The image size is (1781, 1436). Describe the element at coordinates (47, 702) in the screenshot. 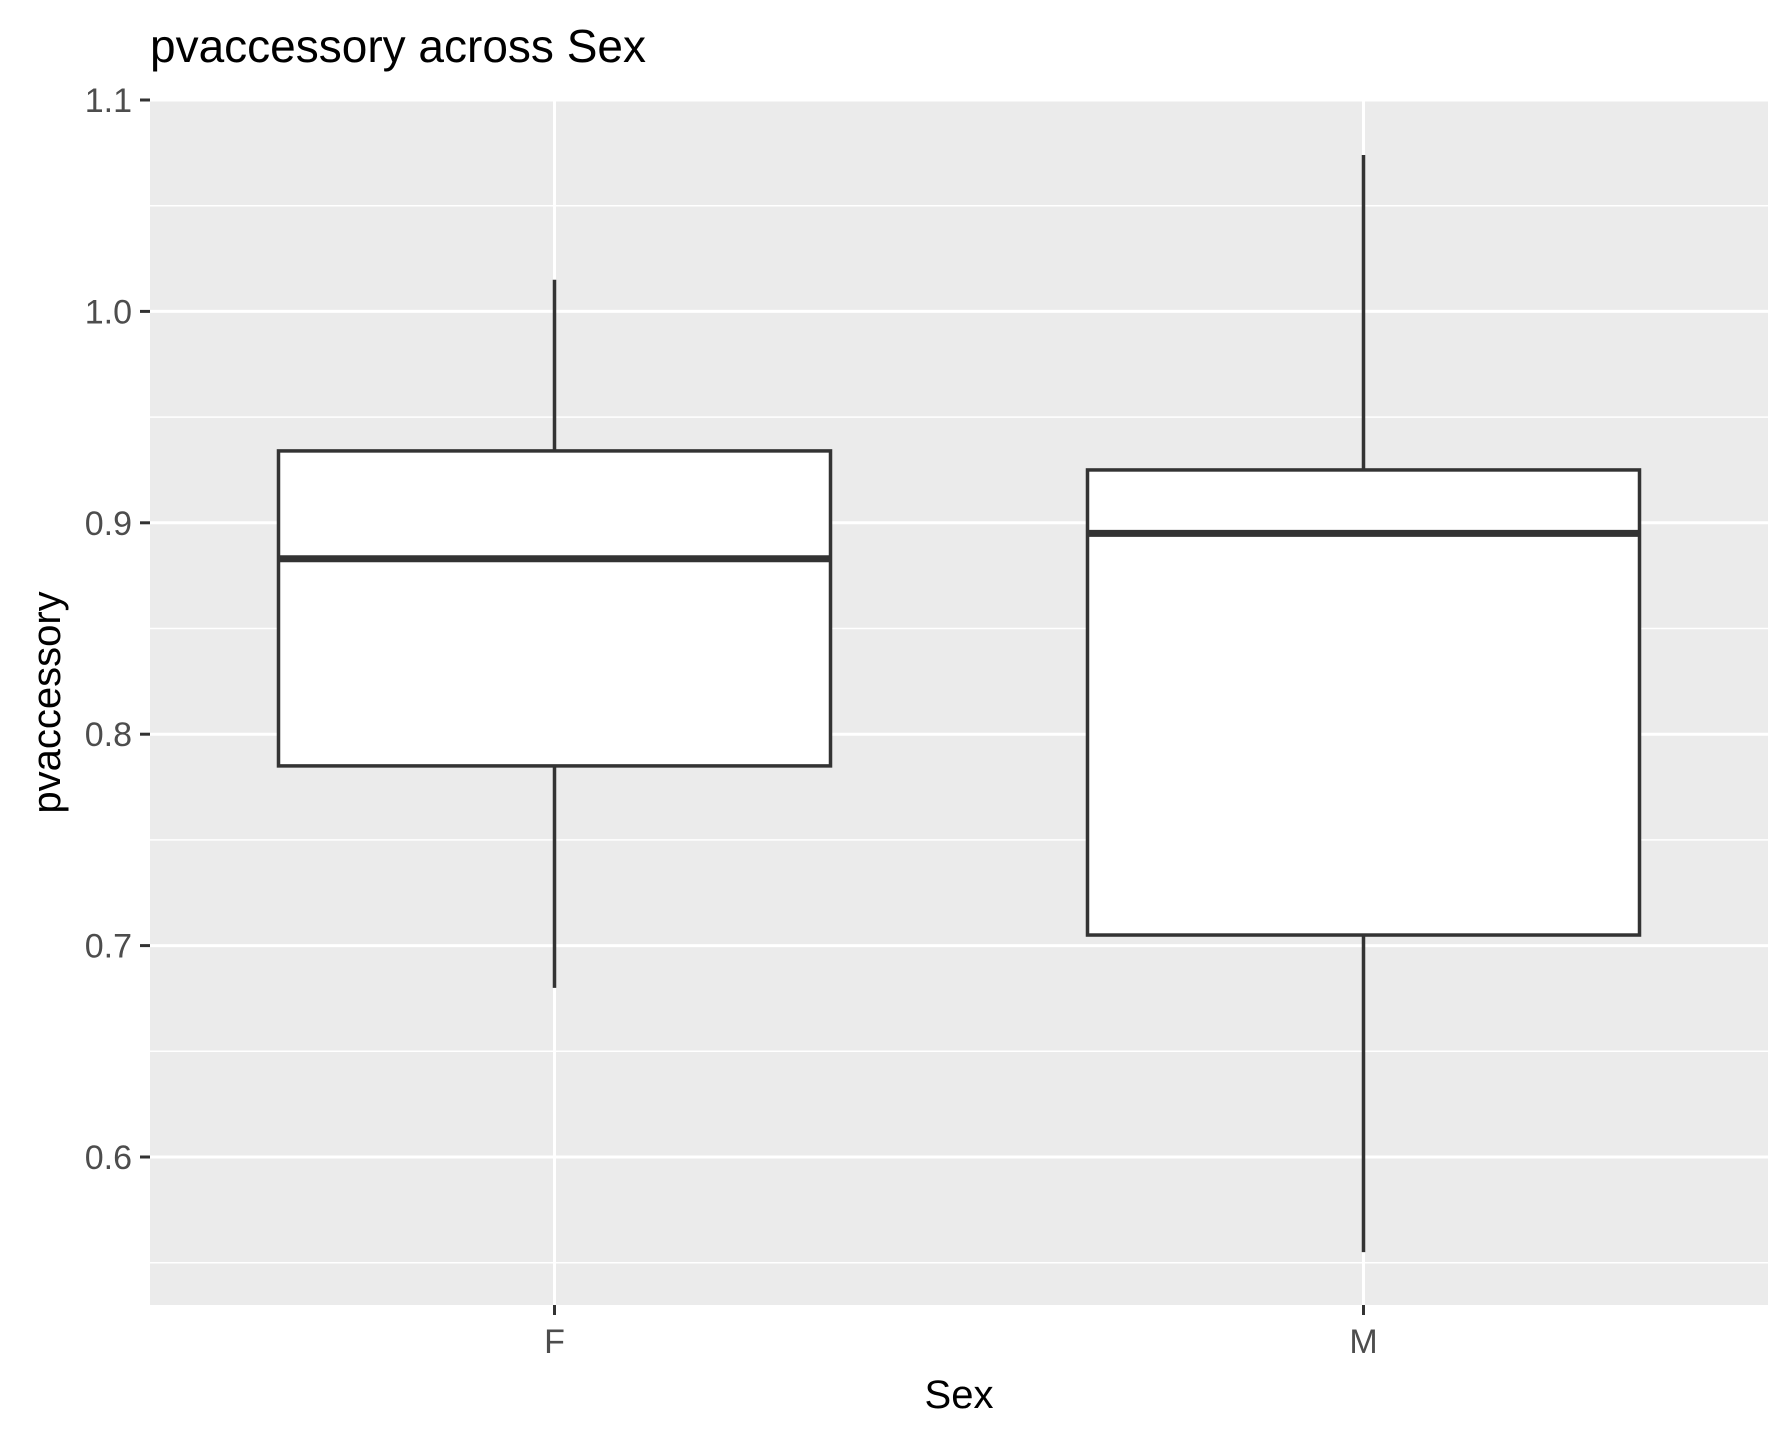

I see `y-axis-title: pvaccessory` at that location.